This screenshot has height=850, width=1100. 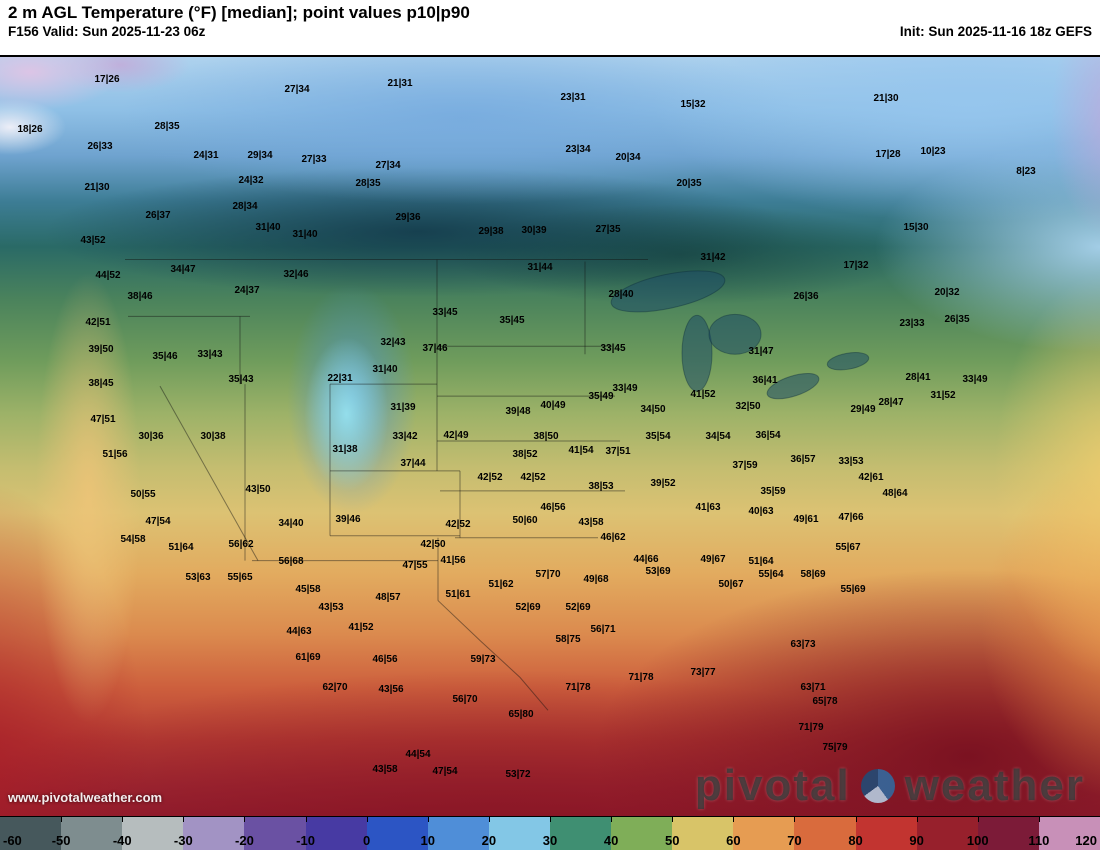 I want to click on lake-ontario, so click(x=848, y=361).